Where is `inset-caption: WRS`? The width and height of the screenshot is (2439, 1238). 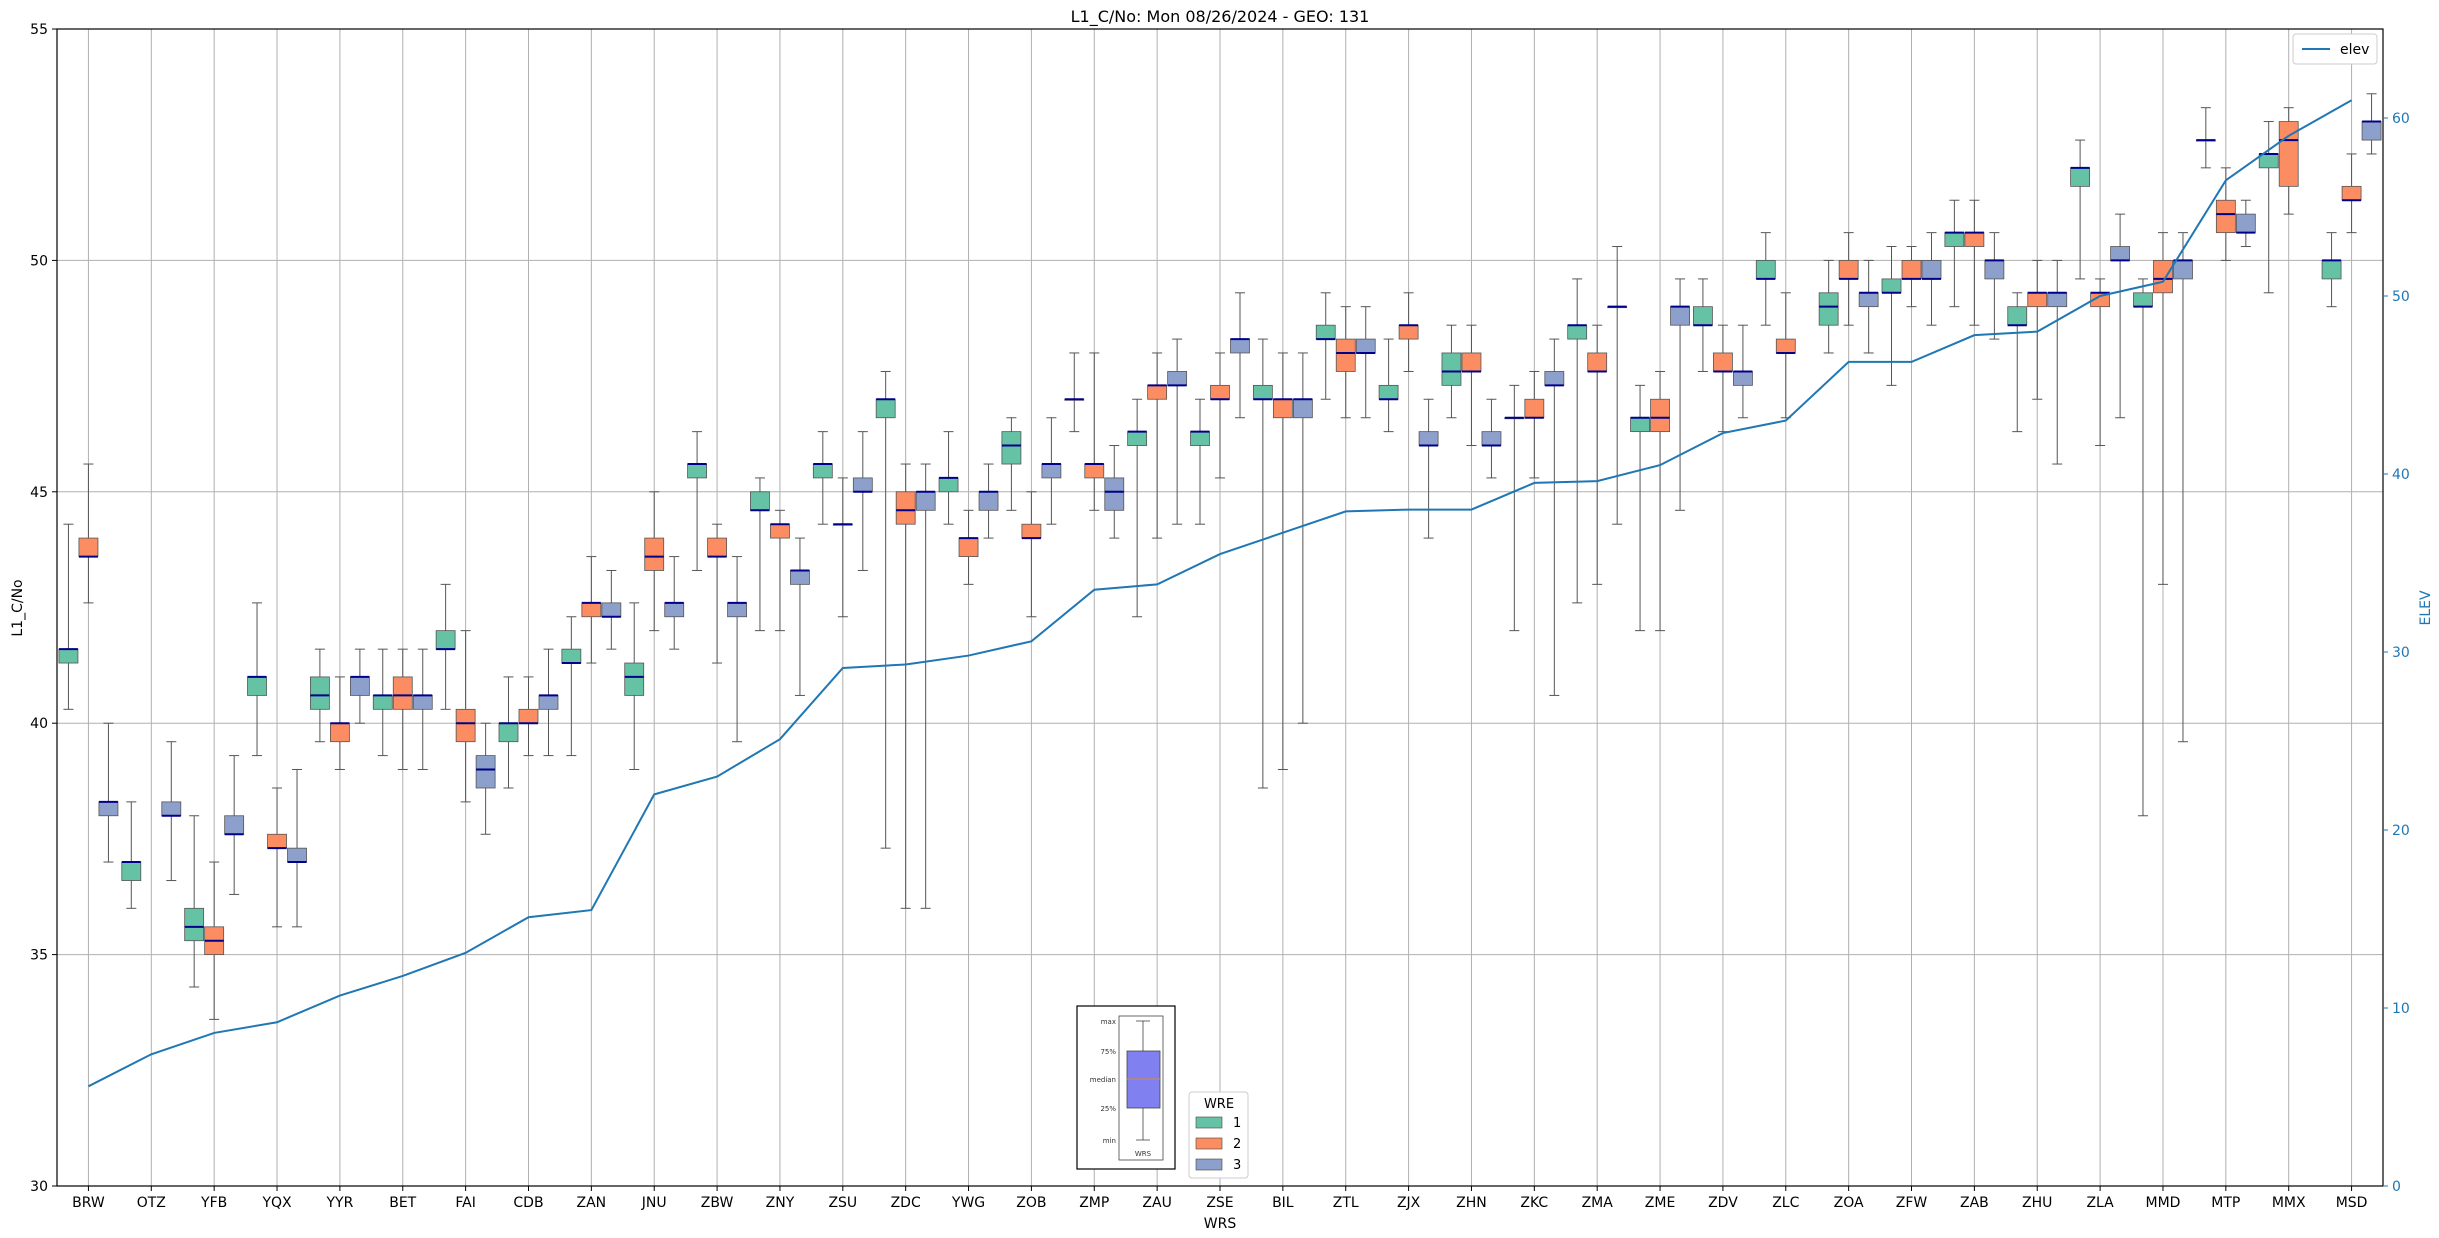
inset-caption: WRS is located at coordinates (1143, 1154).